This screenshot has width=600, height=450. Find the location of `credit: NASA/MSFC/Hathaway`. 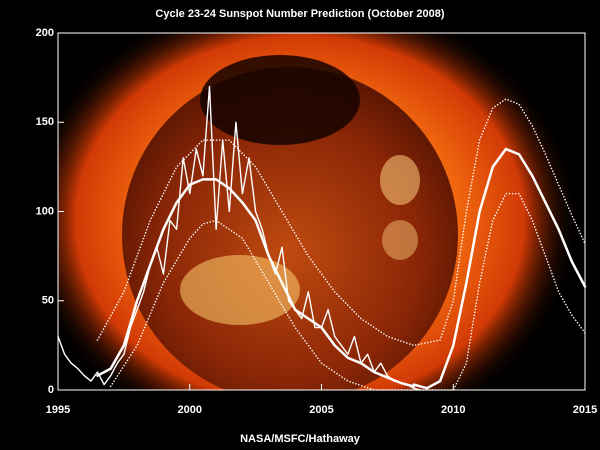

credit: NASA/MSFC/Hathaway is located at coordinates (300, 439).